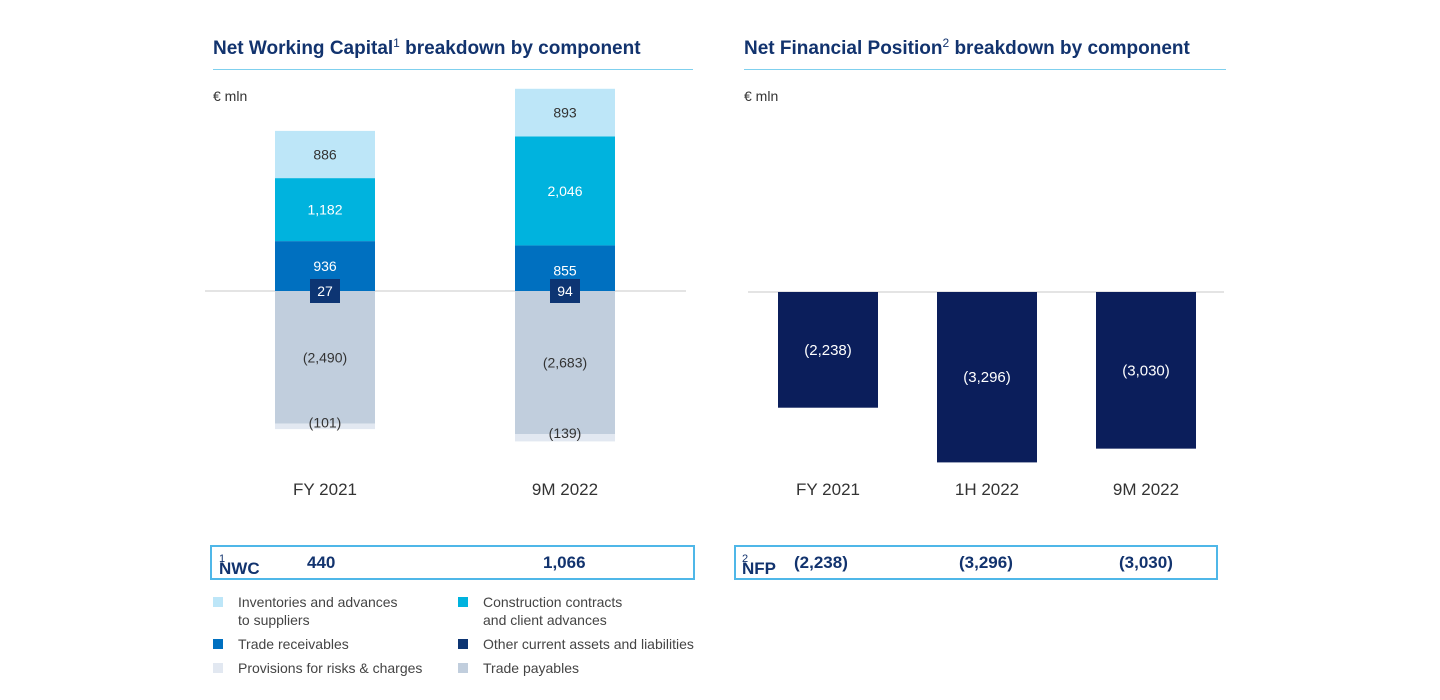 The image size is (1440, 700). What do you see at coordinates (987, 489) in the screenshot?
I see `nfp-category-label-1h-2022: 1H 2022` at bounding box center [987, 489].